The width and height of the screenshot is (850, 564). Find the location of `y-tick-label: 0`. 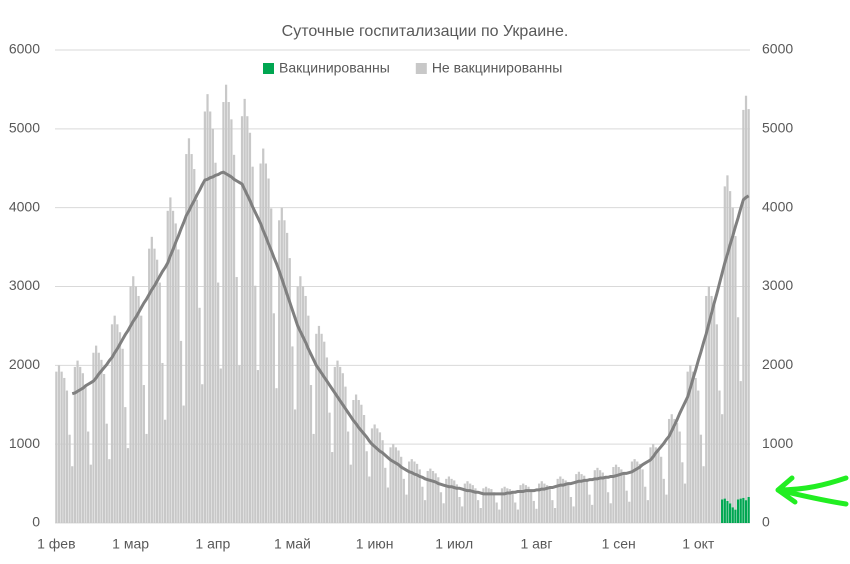

y-tick-label: 0 is located at coordinates (36, 522).